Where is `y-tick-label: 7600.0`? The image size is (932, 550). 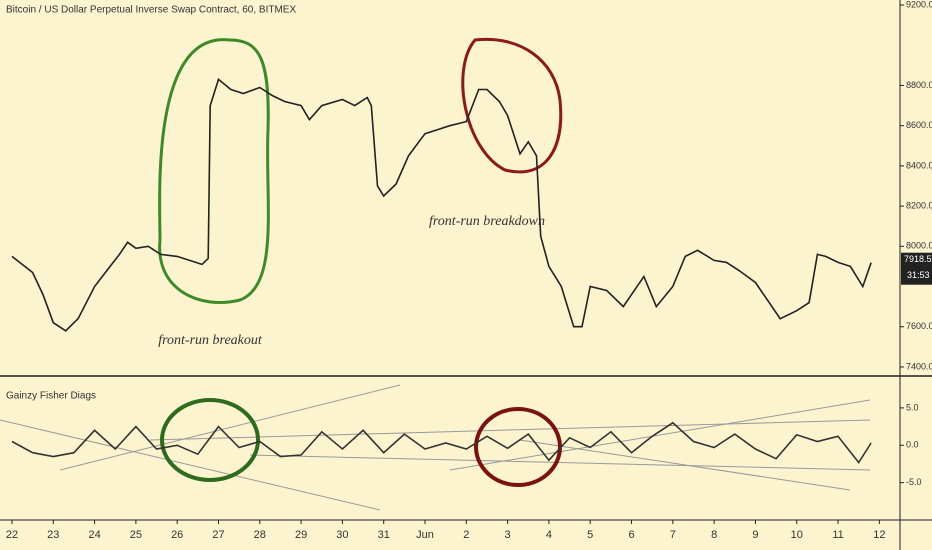 y-tick-label: 7600.0 is located at coordinates (919, 326).